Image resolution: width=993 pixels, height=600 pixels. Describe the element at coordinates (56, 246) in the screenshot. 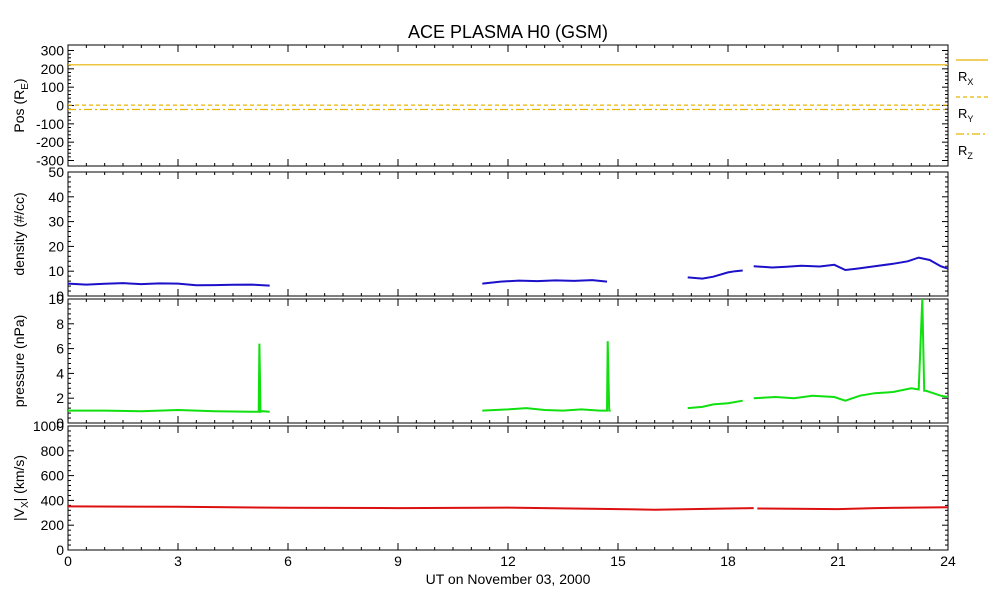

I see `y-tick-label: 20` at that location.